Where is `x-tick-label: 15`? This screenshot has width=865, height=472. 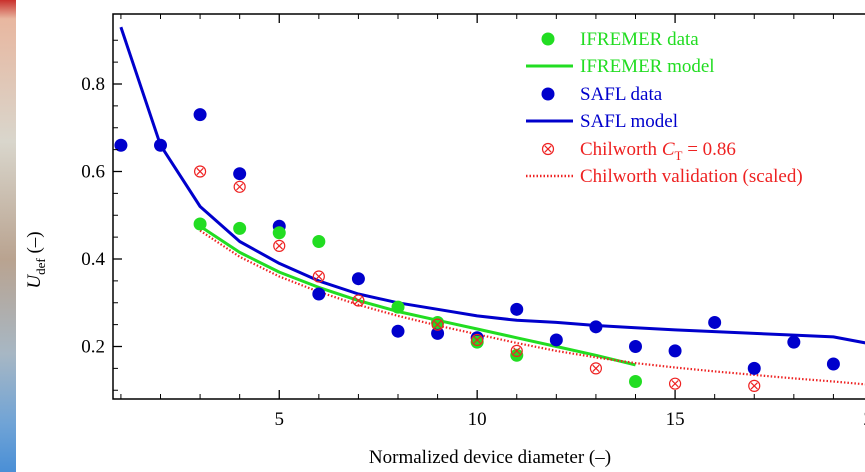
x-tick-label: 15 is located at coordinates (675, 419).